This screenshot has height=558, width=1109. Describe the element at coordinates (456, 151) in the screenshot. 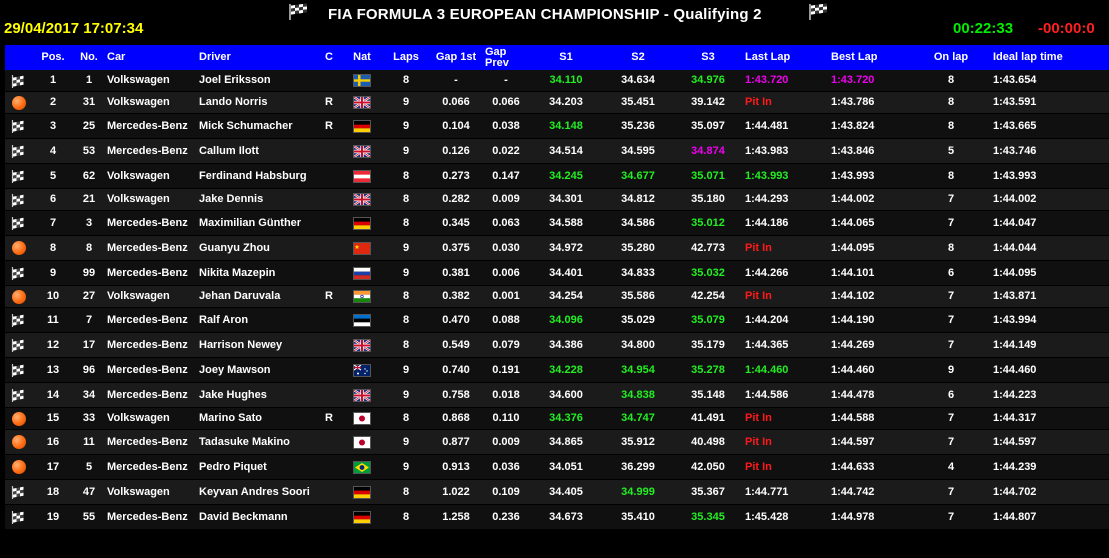

I see `cell-gap-1st: 0.126` at that location.